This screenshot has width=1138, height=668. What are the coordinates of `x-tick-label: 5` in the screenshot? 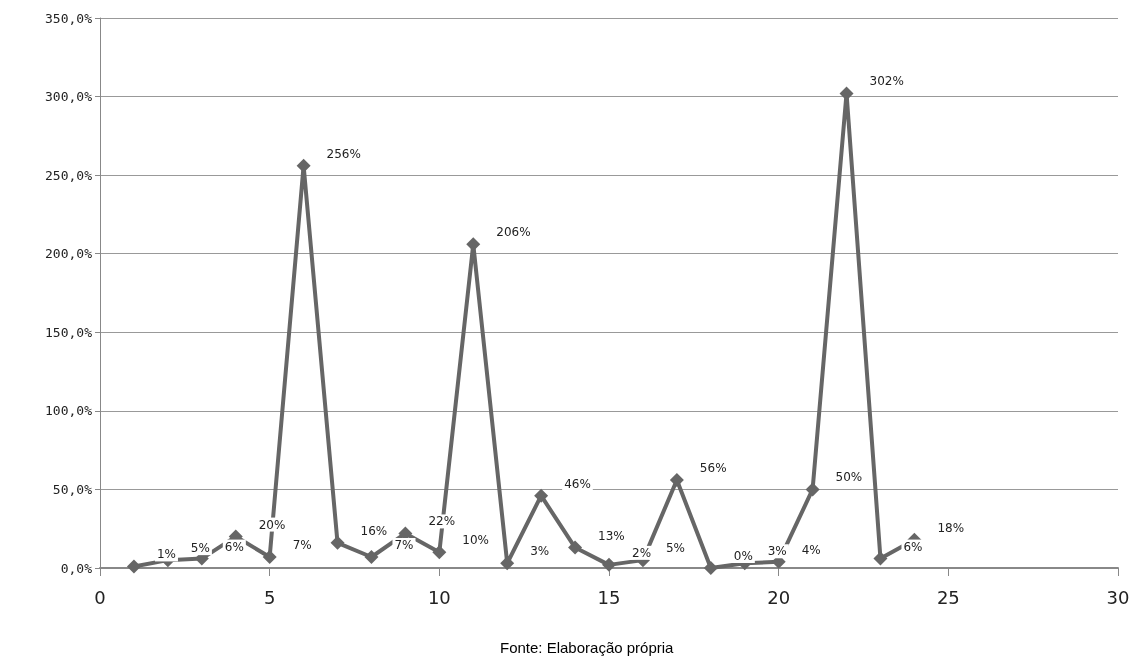 It's located at (269, 597).